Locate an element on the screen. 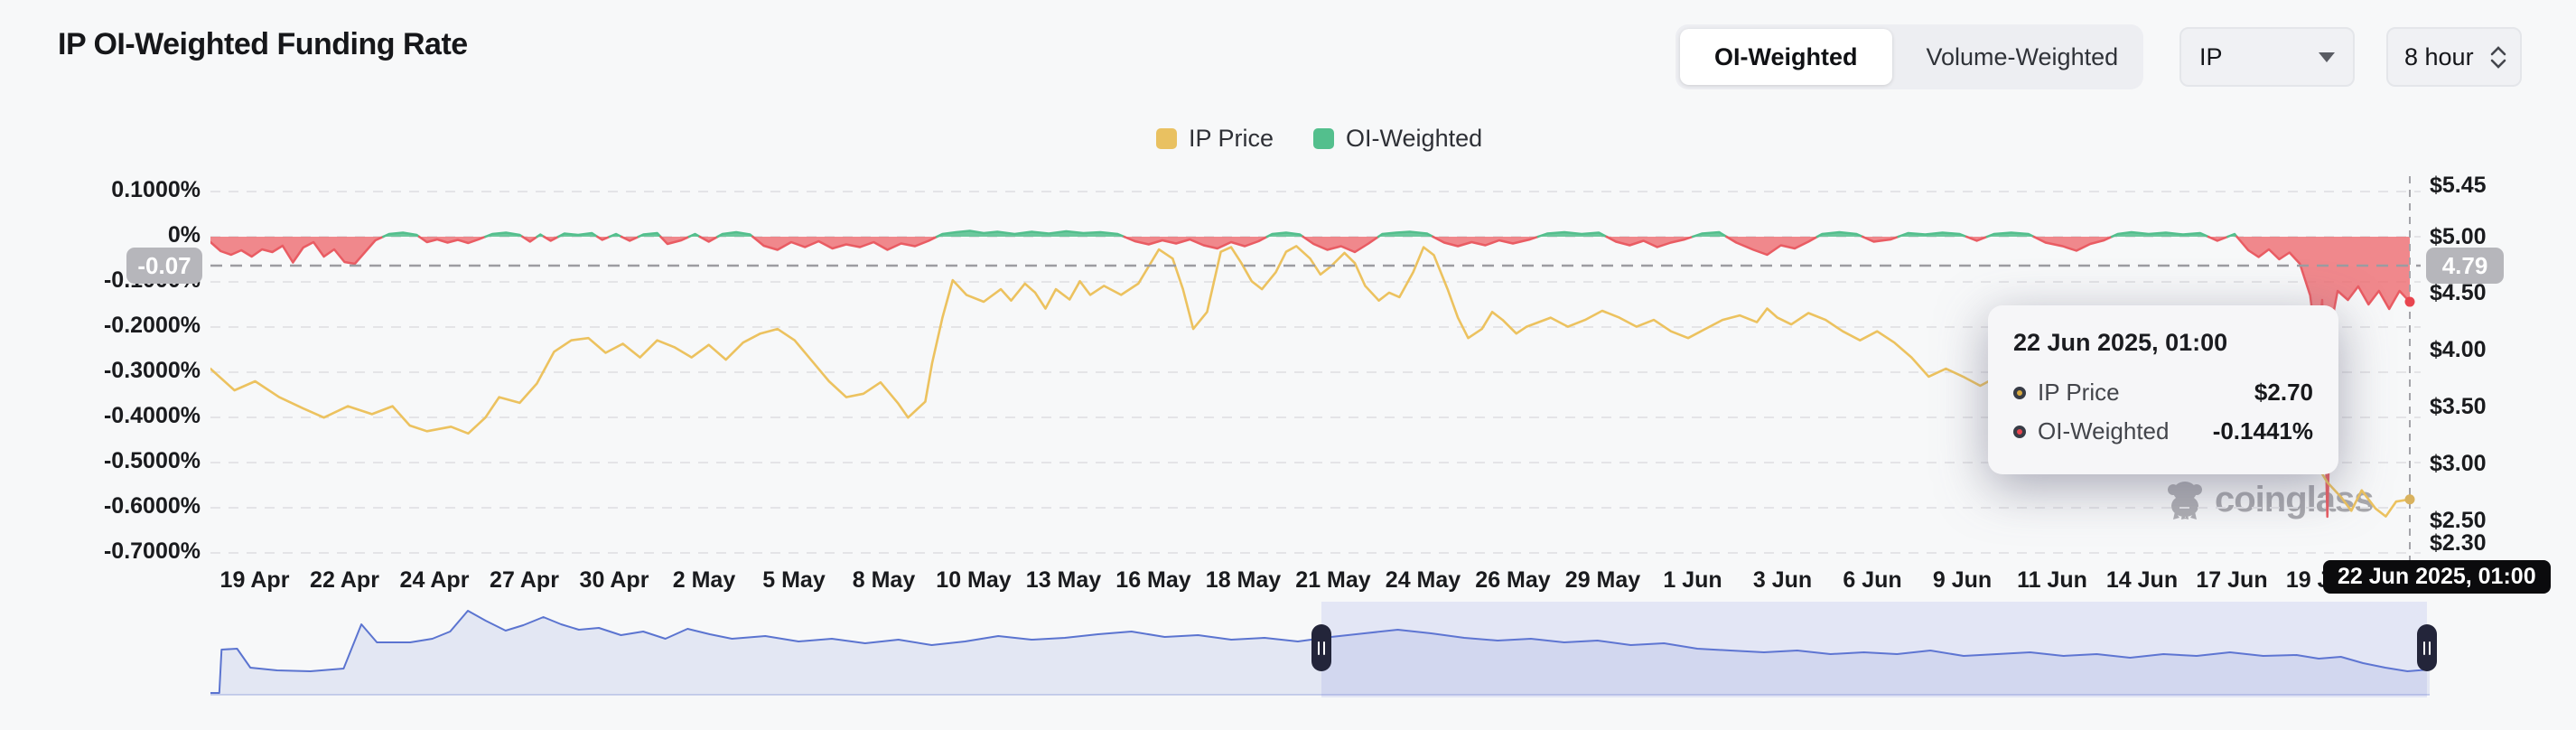  symbol-select-value: IP is located at coordinates (2211, 56).